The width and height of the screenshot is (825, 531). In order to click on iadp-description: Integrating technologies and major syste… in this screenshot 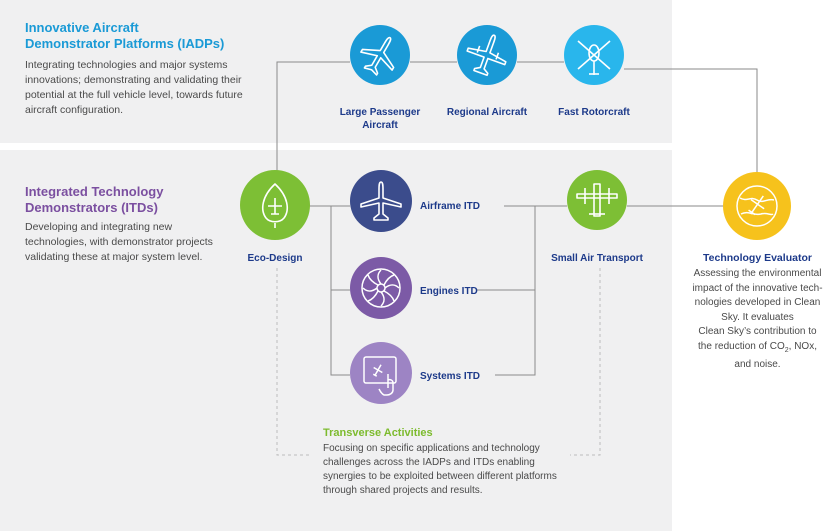, I will do `click(134, 88)`.